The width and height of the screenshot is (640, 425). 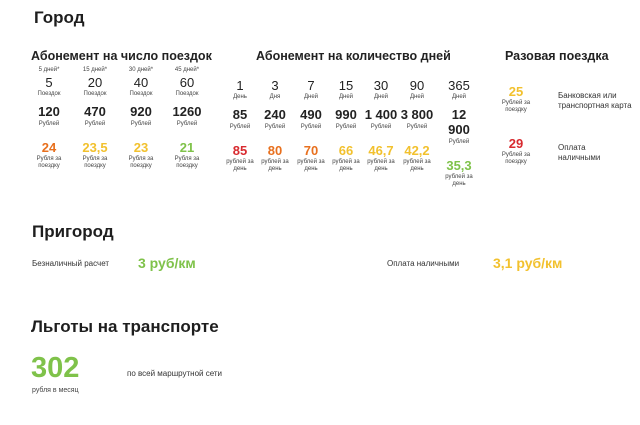 What do you see at coordinates (187, 111) in the screenshot?
I see `trips-price: 1260` at bounding box center [187, 111].